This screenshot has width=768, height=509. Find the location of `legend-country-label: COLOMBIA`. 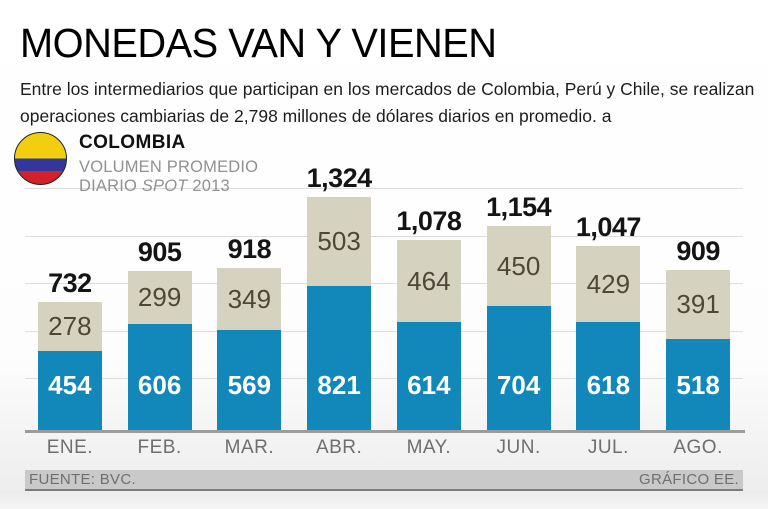

legend-country-label: COLOMBIA is located at coordinates (132, 142).